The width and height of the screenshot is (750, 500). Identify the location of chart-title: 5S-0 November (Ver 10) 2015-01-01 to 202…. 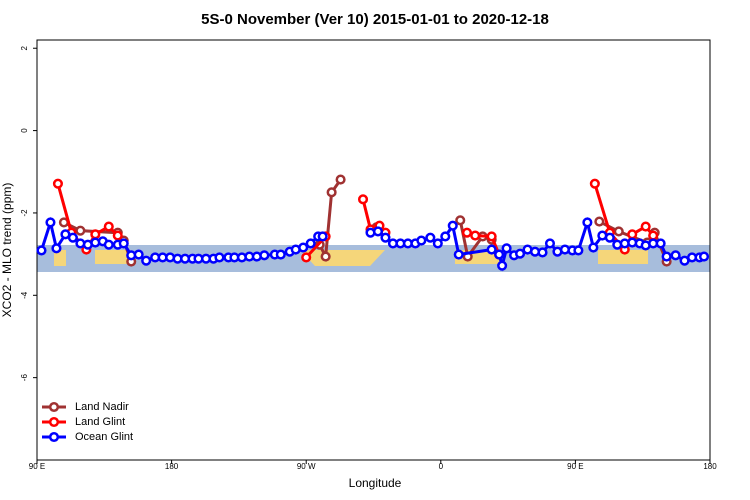
(375, 19).